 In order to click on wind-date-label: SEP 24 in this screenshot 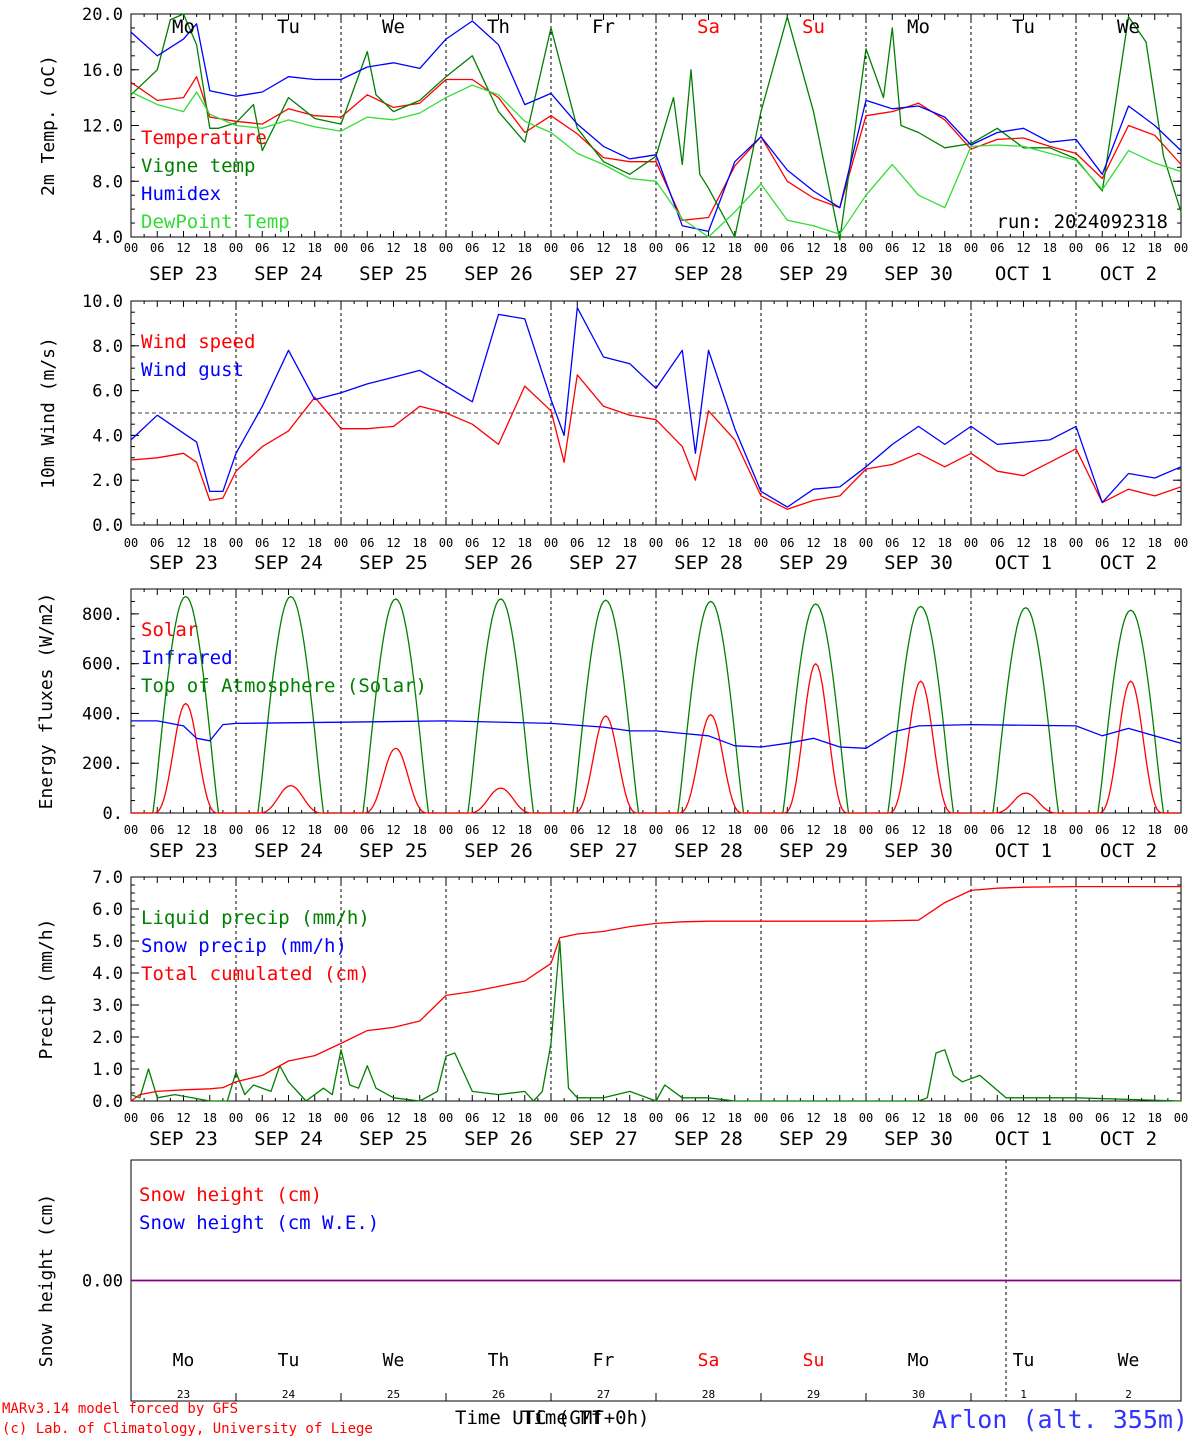, I will do `click(288, 563)`.